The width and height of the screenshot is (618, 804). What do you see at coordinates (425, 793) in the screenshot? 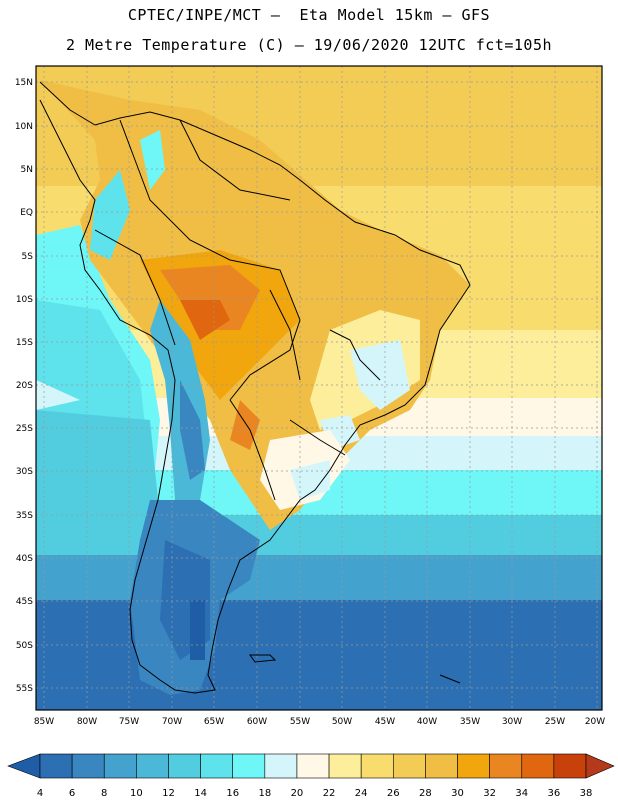
I see `legend-tick-label: 28` at bounding box center [425, 793].